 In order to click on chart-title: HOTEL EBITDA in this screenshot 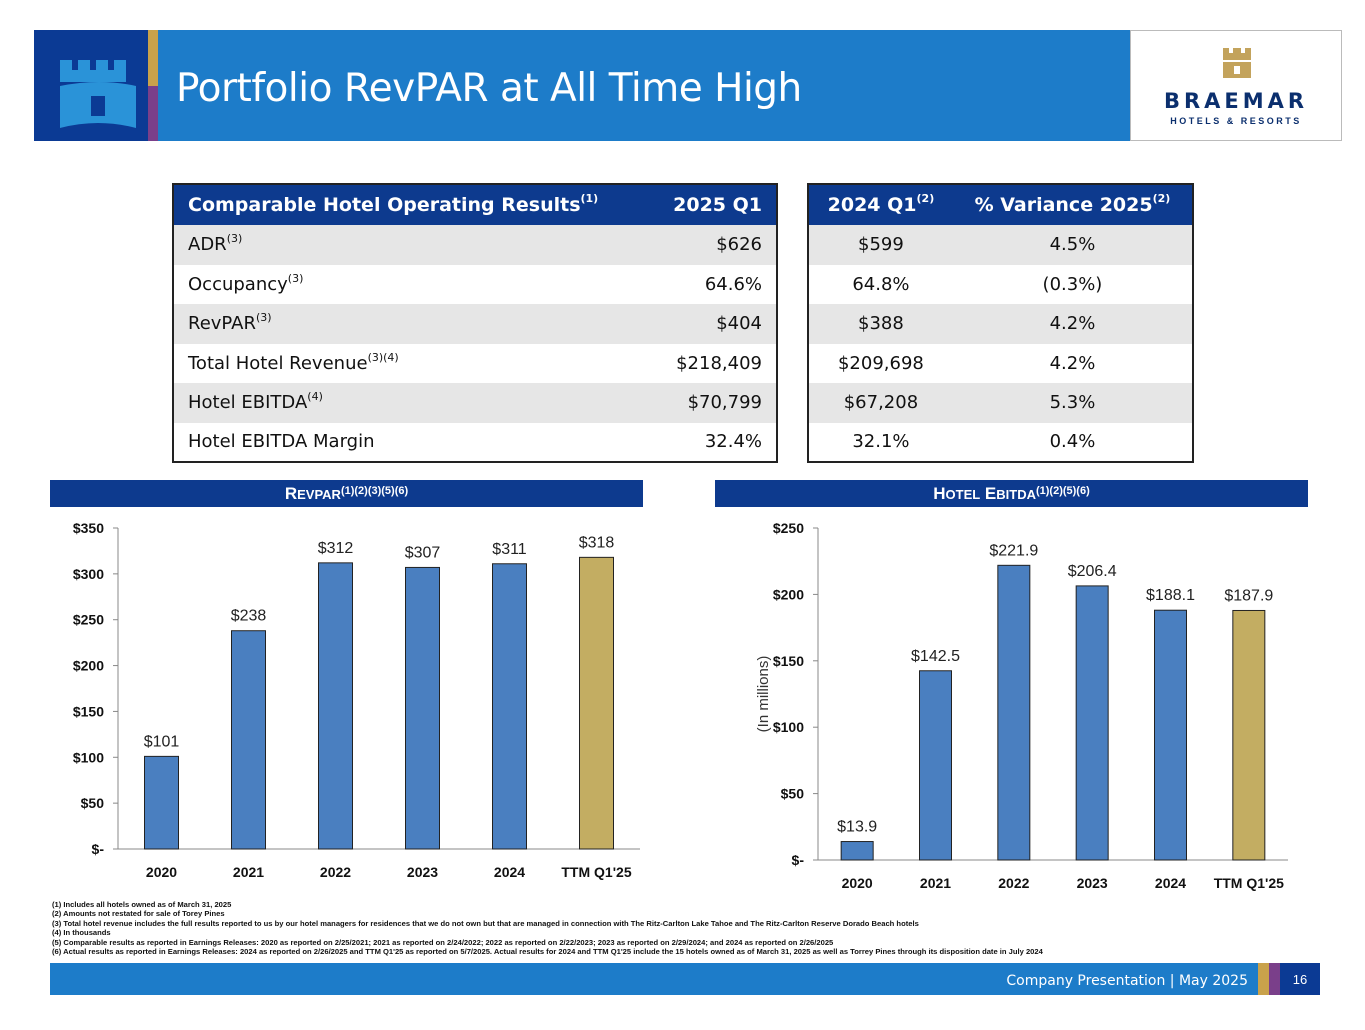, I will do `click(984, 493)`.